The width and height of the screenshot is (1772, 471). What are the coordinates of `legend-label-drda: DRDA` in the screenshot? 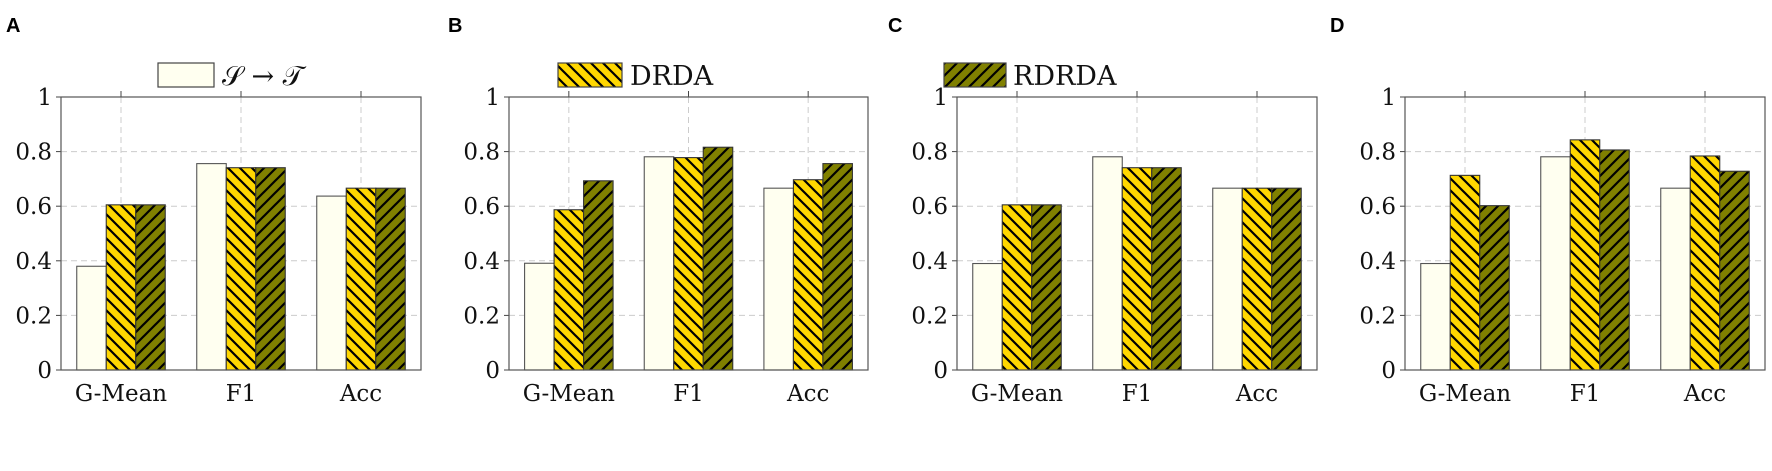 It's located at (672, 76).